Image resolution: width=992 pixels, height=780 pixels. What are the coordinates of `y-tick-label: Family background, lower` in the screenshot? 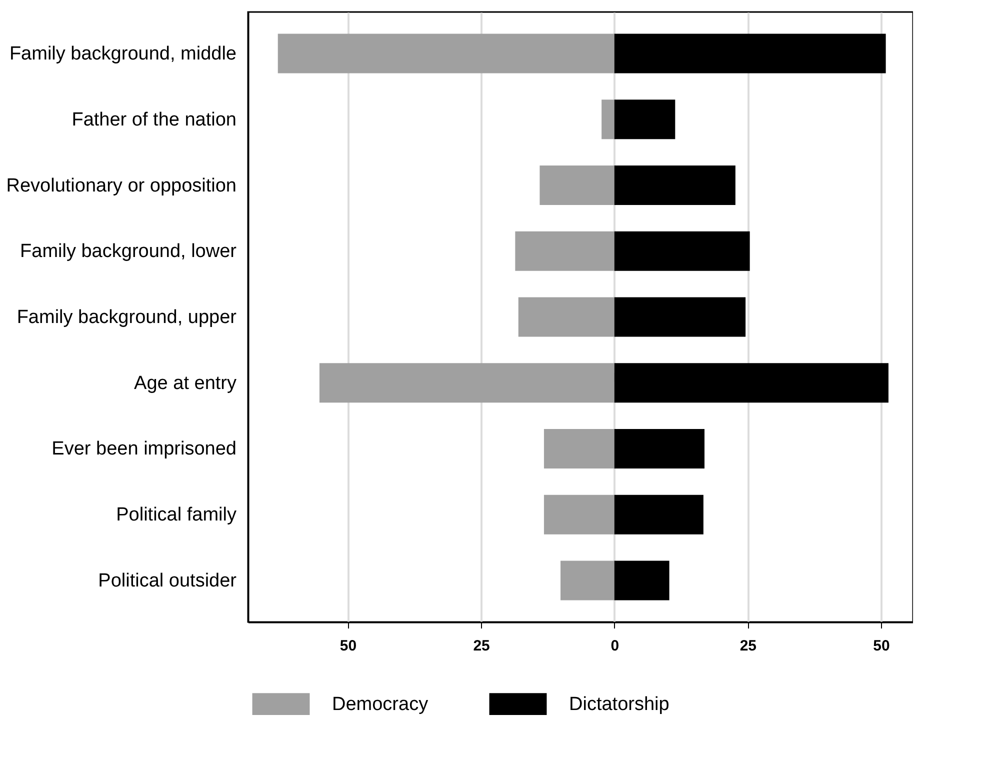 It's located at (129, 251).